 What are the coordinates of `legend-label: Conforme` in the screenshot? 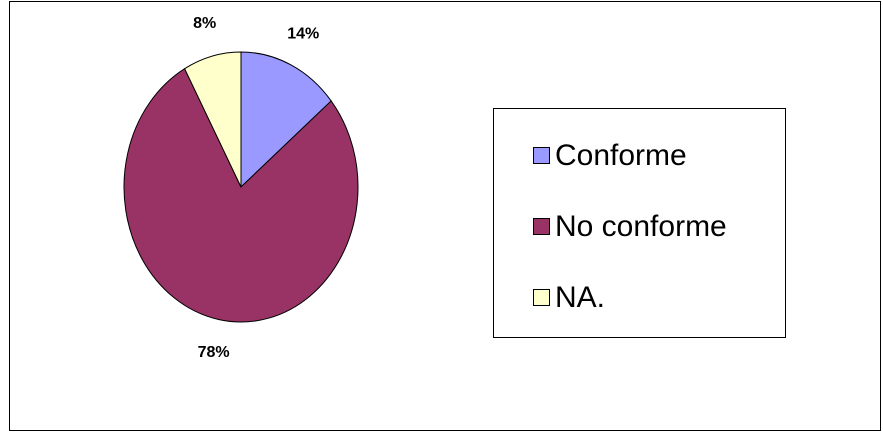 It's located at (621, 155).